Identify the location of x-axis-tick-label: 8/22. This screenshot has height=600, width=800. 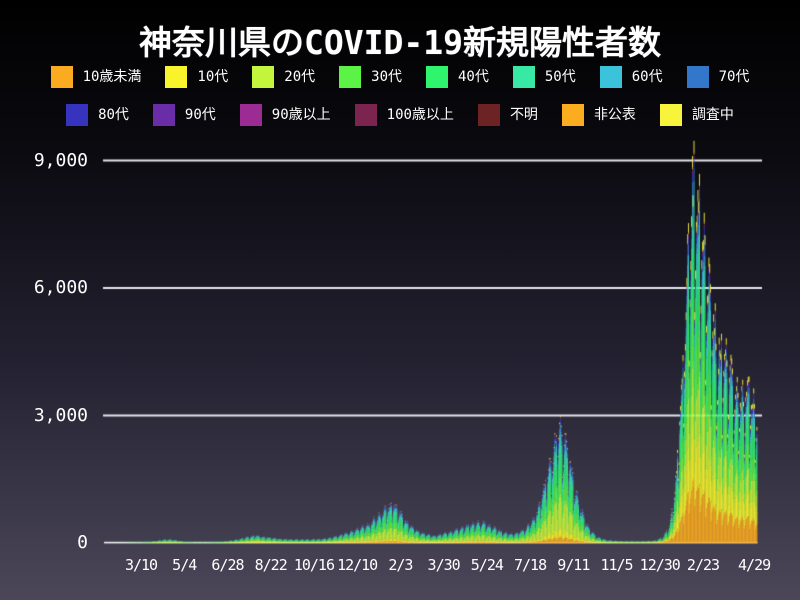
(271, 565).